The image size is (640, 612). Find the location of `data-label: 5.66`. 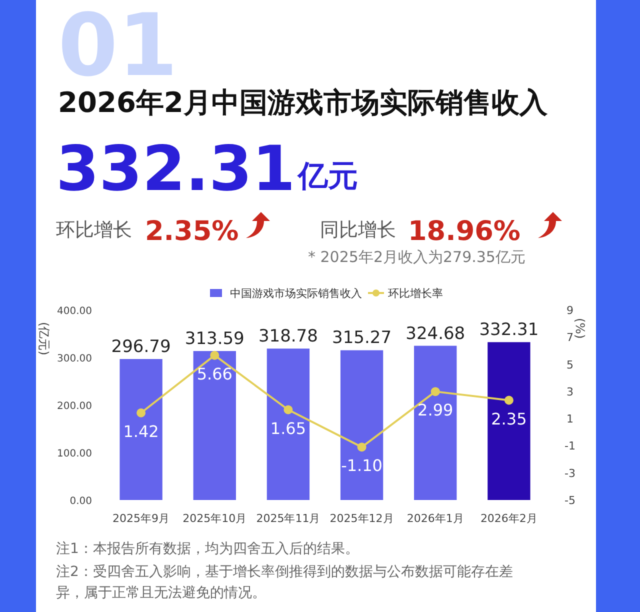

data-label: 5.66 is located at coordinates (214, 374).